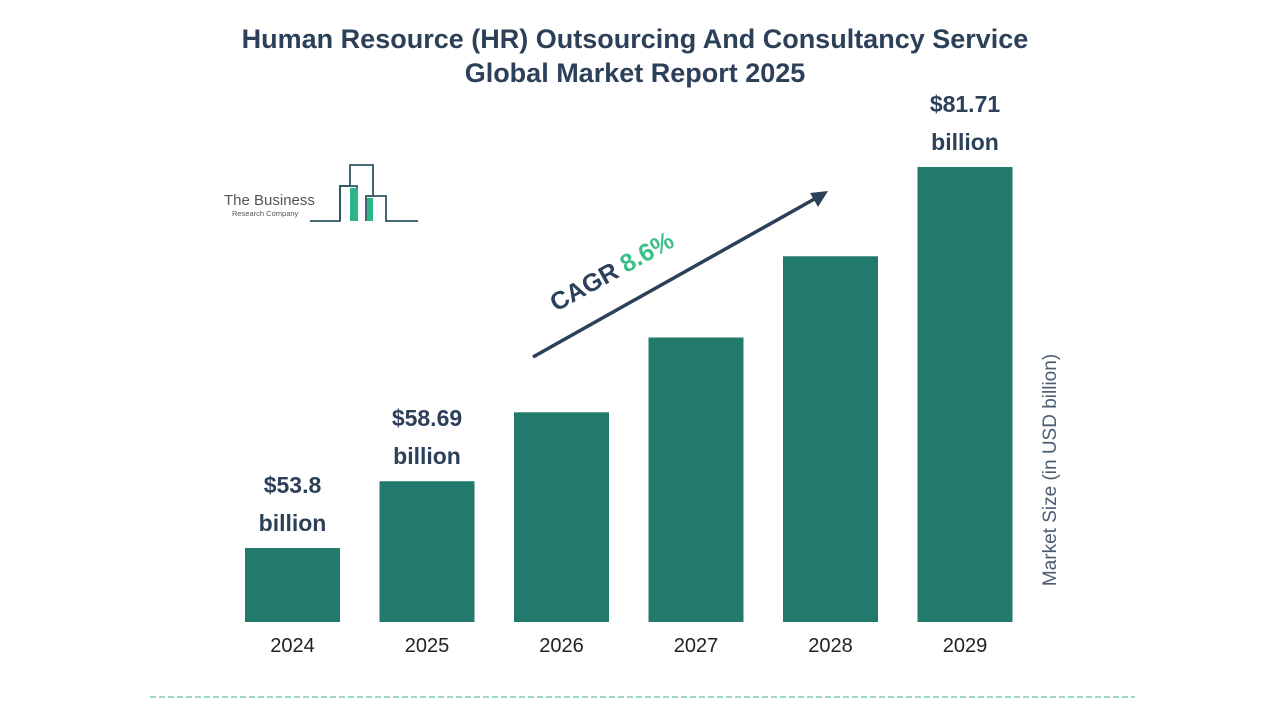 This screenshot has width=1280, height=720. I want to click on x-tick-label: 2024, so click(292, 646).